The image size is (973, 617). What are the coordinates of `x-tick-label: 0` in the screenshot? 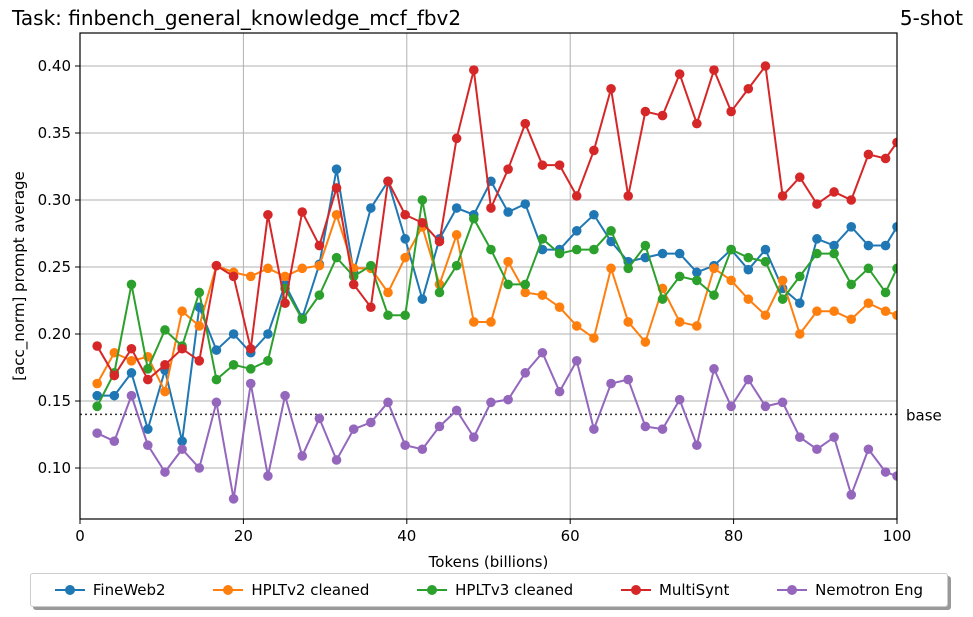 It's located at (80, 536).